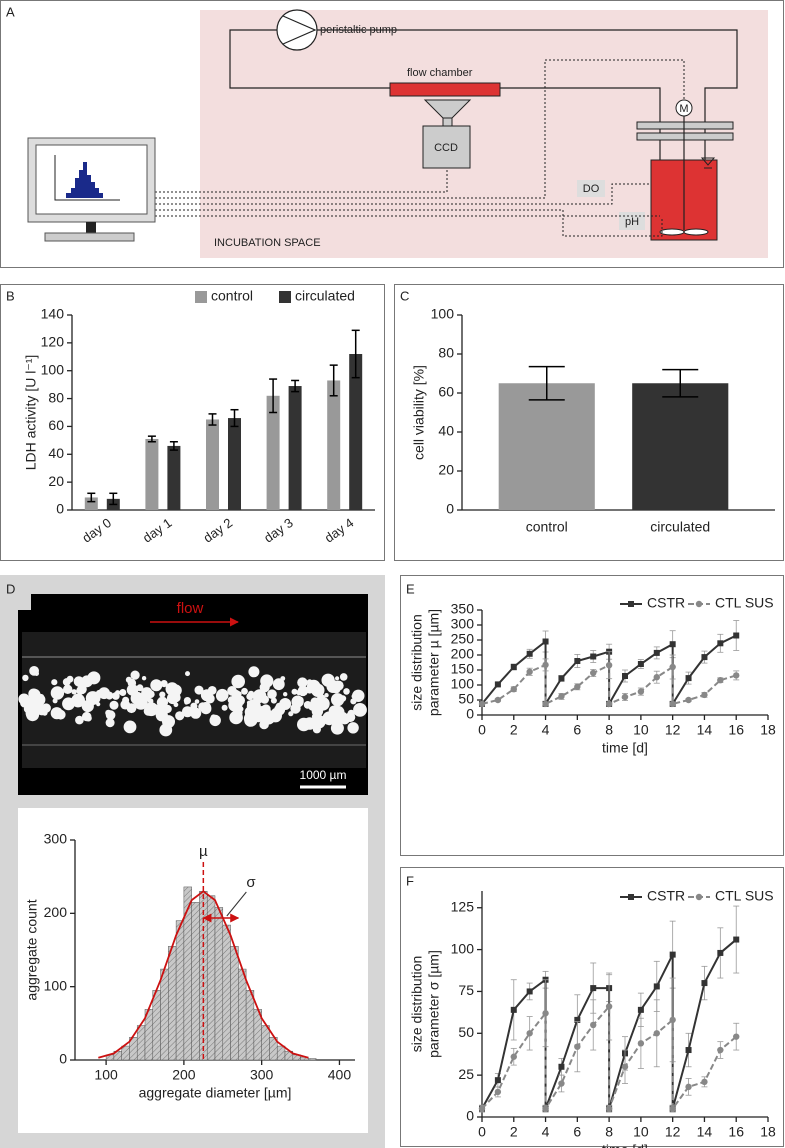 The width and height of the screenshot is (785, 1148). Describe the element at coordinates (609, 1058) in the screenshot. I see `series-line` at that location.